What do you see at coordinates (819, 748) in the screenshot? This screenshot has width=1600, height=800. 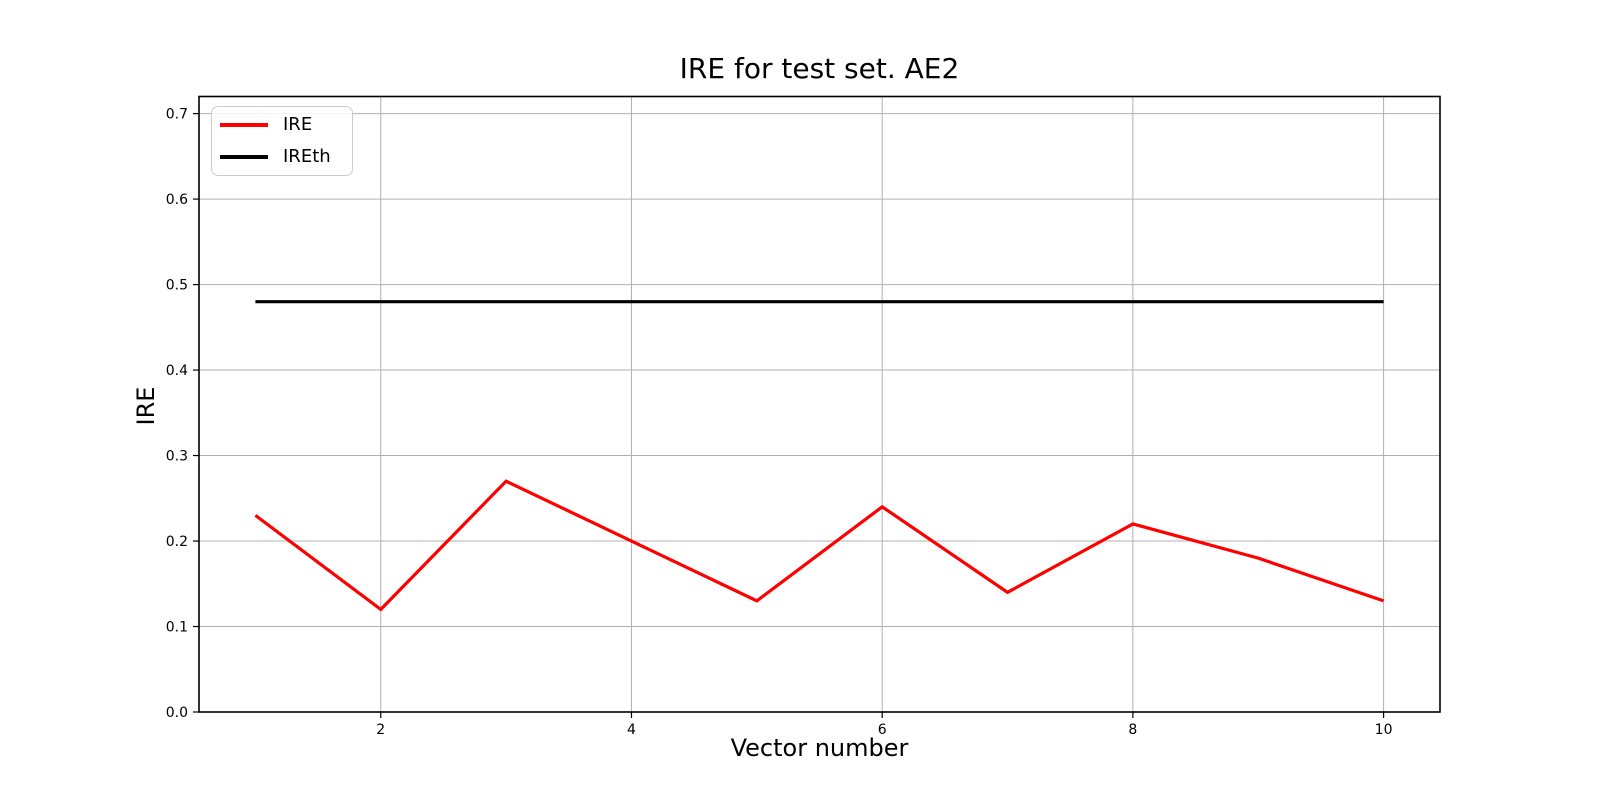 I see `x-axis-label: Vector number` at bounding box center [819, 748].